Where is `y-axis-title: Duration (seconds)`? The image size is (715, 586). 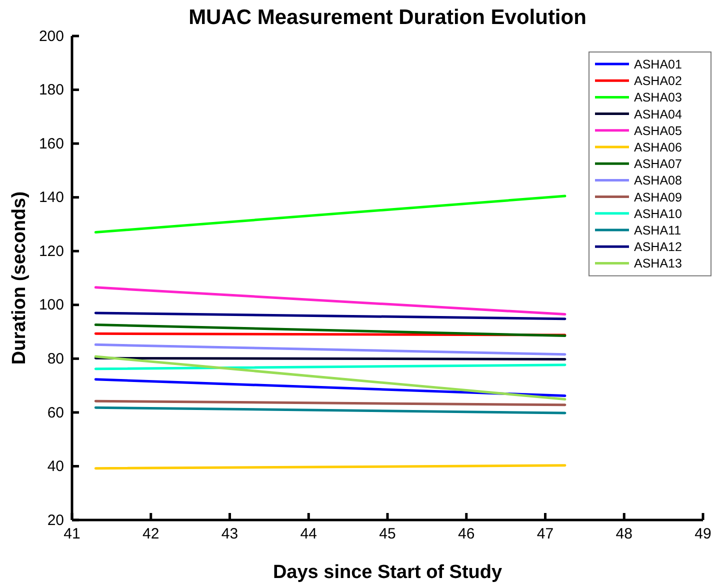 y-axis-title: Duration (seconds) is located at coordinates (19, 278).